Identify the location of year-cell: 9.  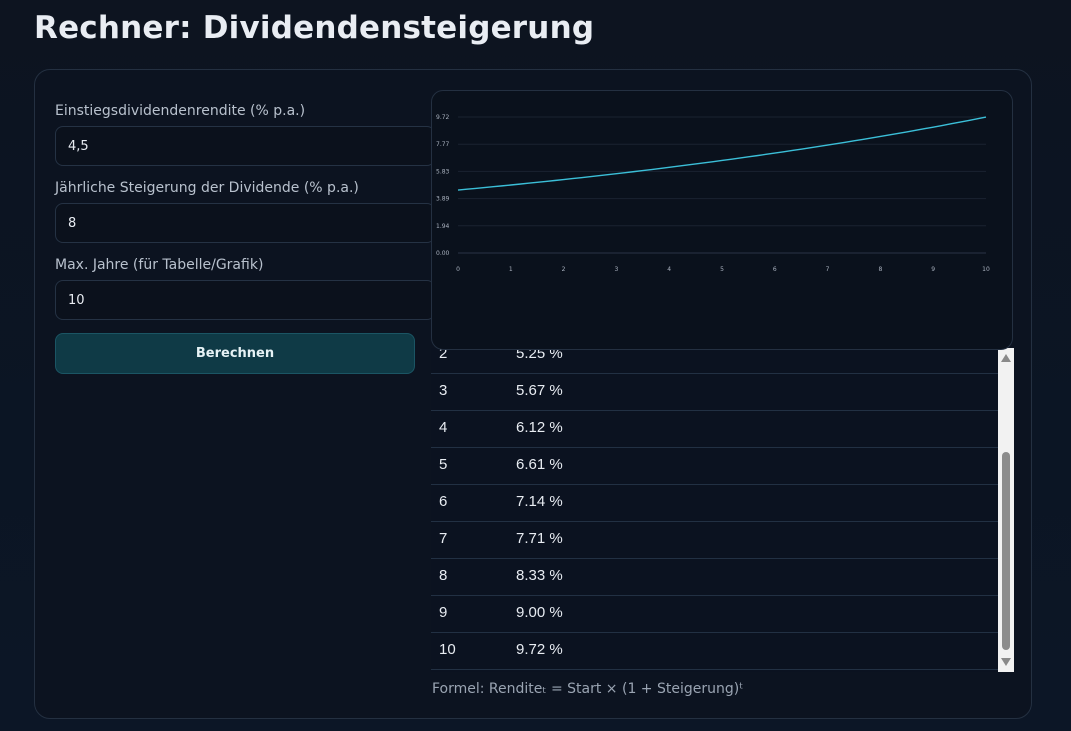
(443, 612).